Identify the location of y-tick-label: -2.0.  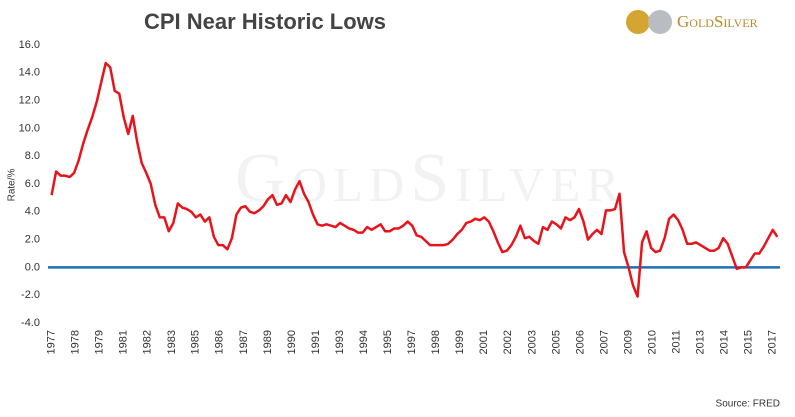
(30, 295).